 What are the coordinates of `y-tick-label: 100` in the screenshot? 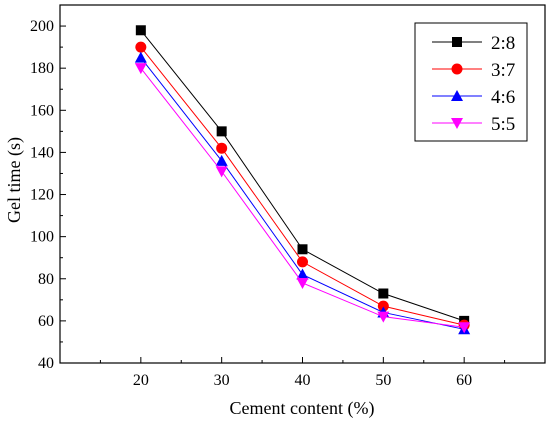 It's located at (42, 237).